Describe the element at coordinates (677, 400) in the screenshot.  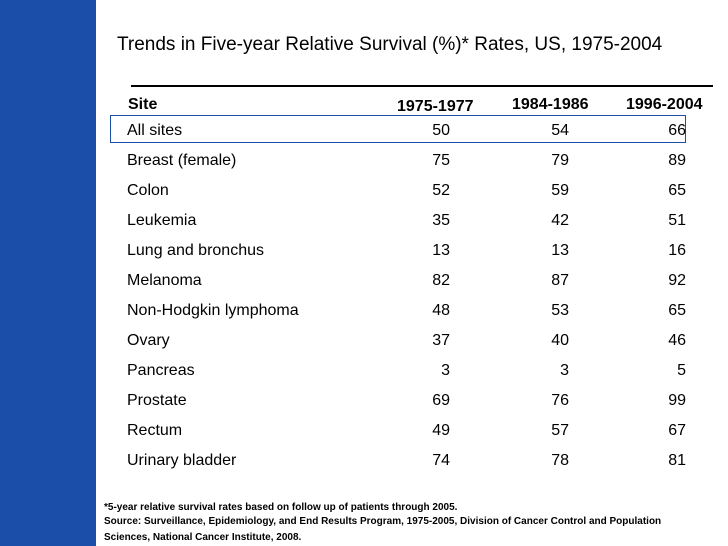
I see `rate-cell-1996-2004: 99` at that location.